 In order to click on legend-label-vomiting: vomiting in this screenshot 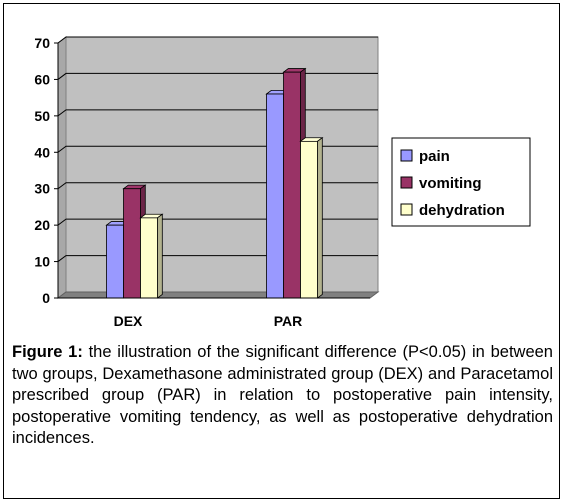, I will do `click(450, 183)`.